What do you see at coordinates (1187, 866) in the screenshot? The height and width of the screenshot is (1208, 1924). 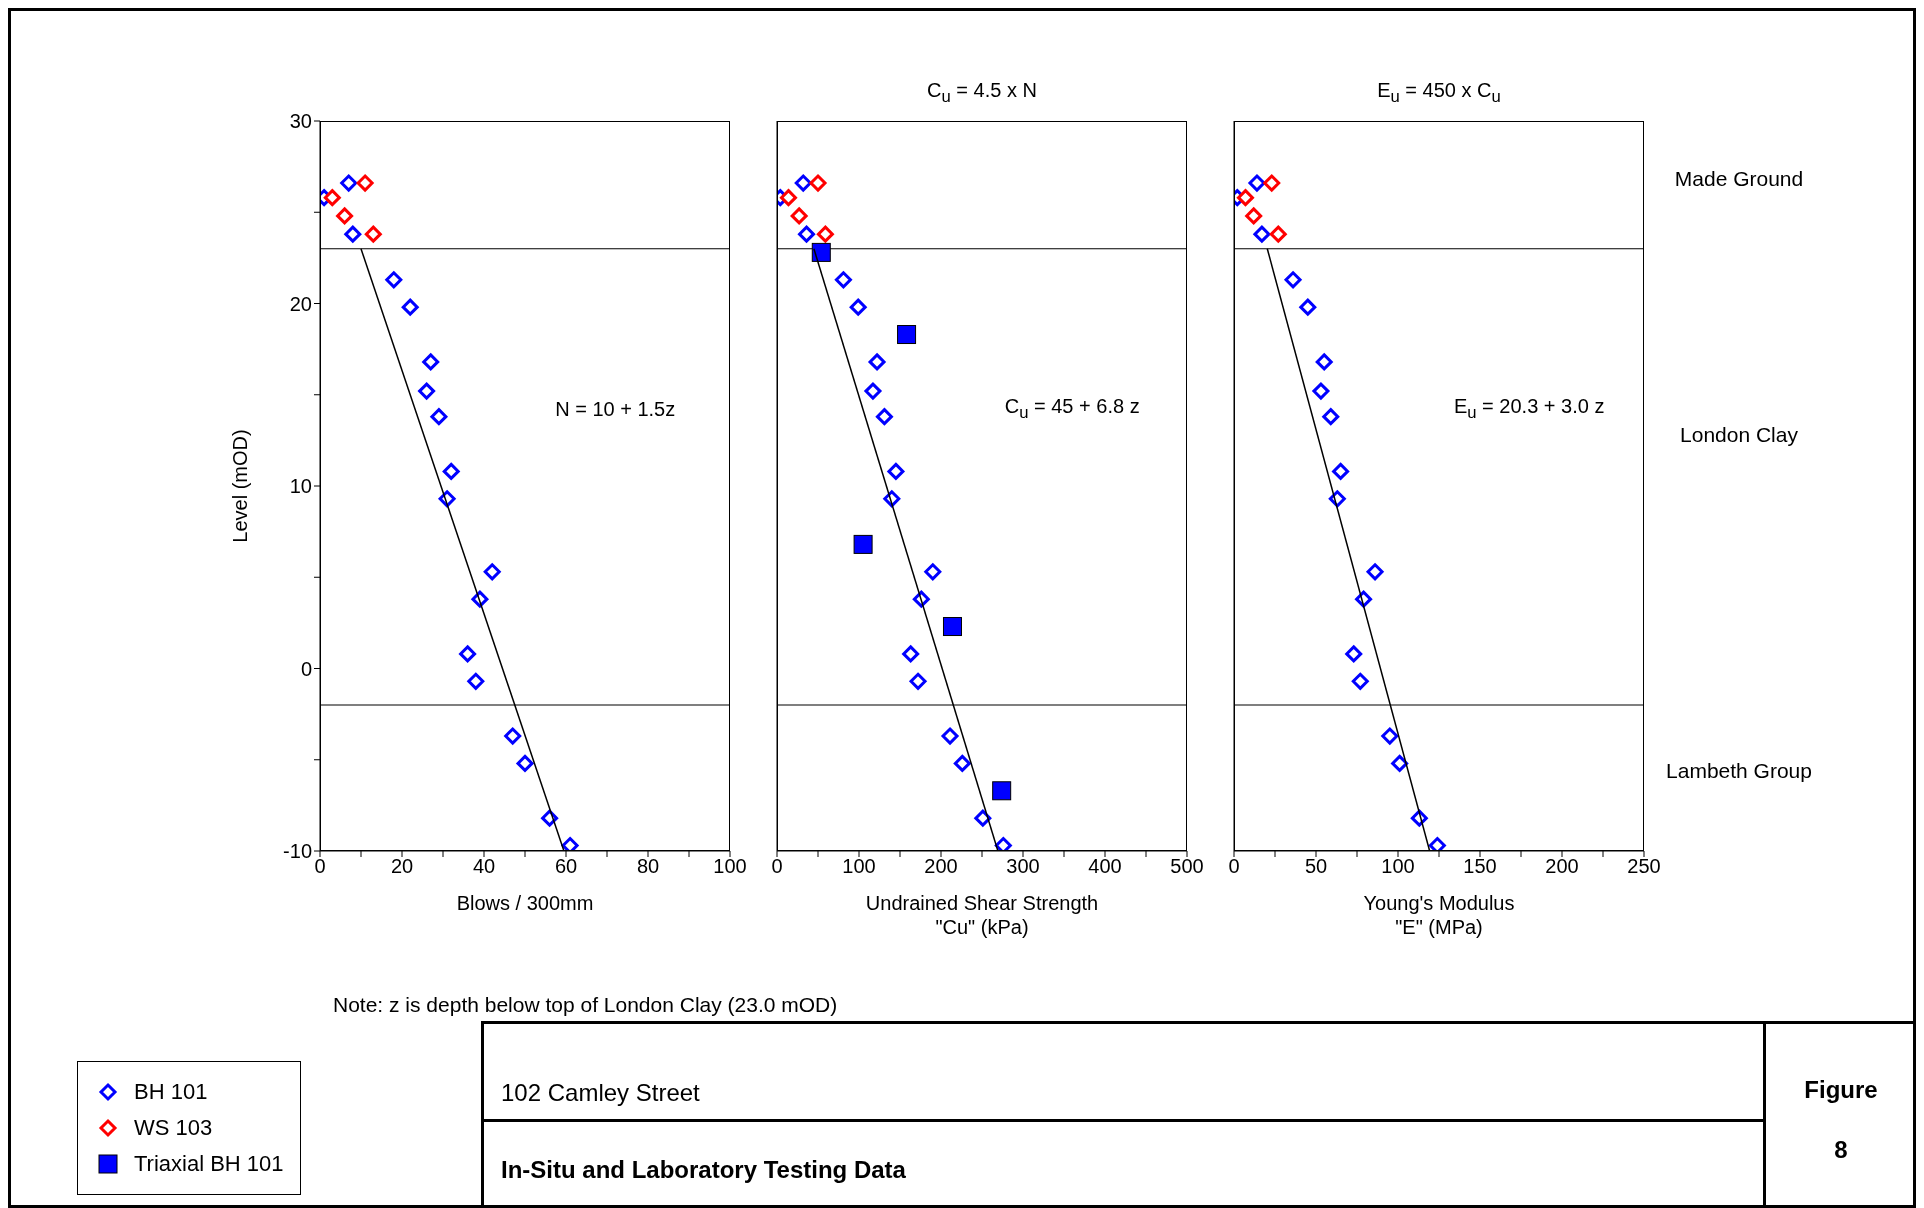 I see `x-tick-label: 500` at bounding box center [1187, 866].